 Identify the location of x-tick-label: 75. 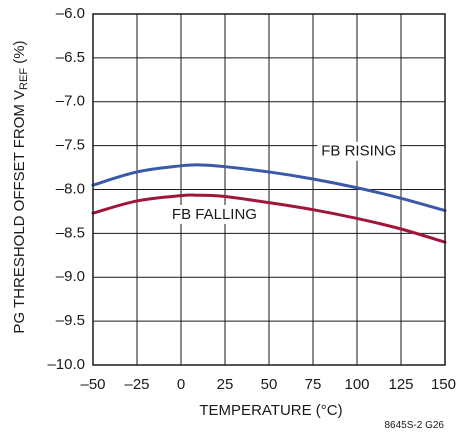
(313, 384).